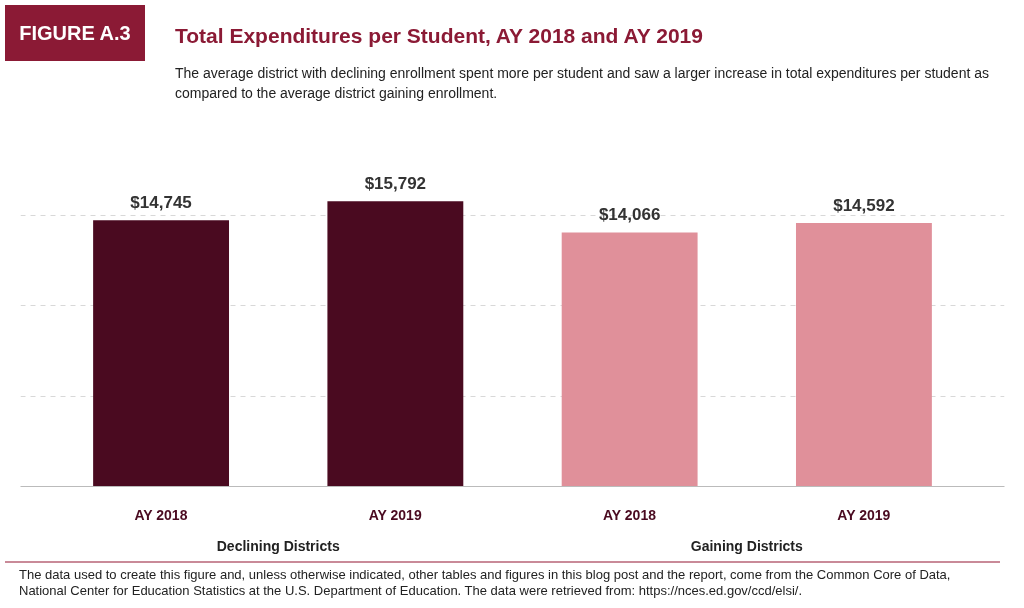  What do you see at coordinates (629, 215) in the screenshot?
I see `data-label: $14,066` at bounding box center [629, 215].